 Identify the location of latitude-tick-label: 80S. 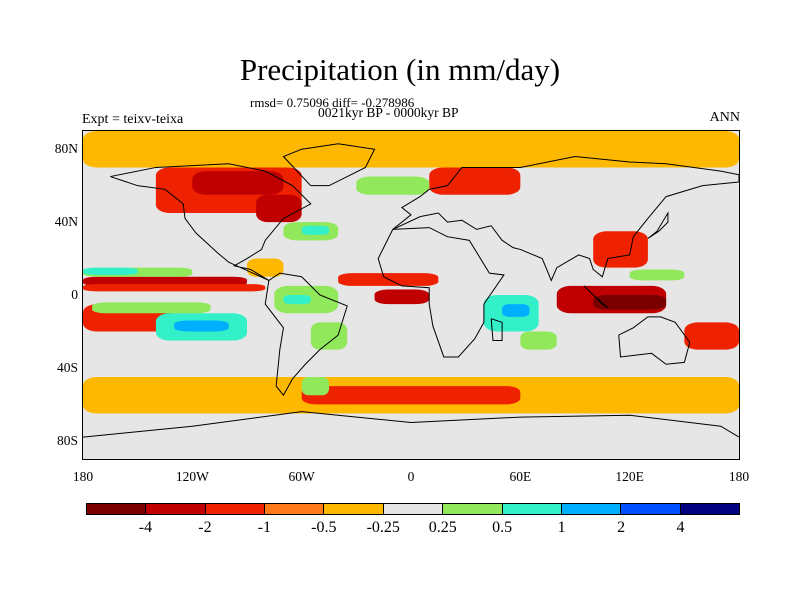
(67, 440).